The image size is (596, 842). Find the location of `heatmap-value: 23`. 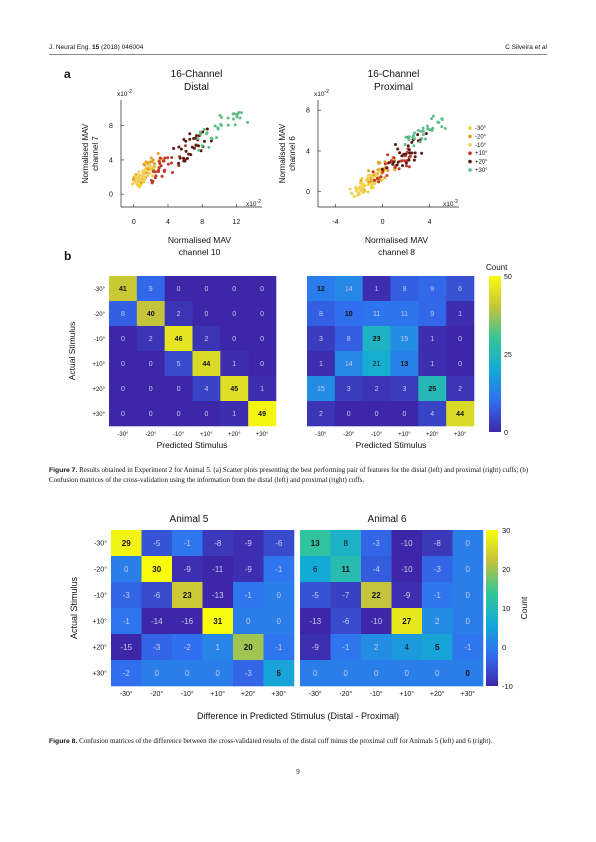

heatmap-value: 23 is located at coordinates (187, 595).